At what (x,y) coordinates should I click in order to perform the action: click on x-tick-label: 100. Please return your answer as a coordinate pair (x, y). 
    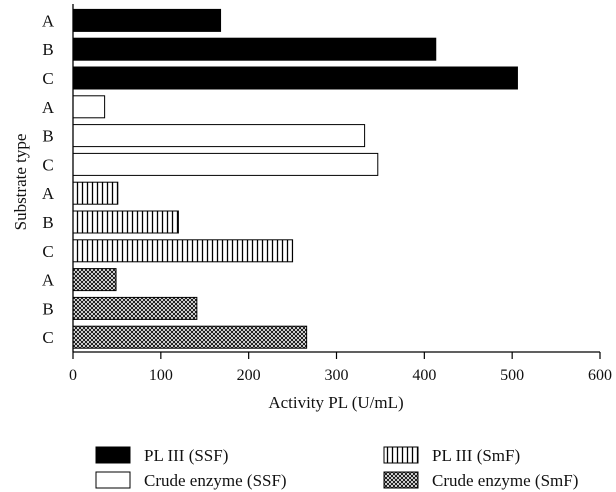
    Looking at the image, I should click on (161, 375).